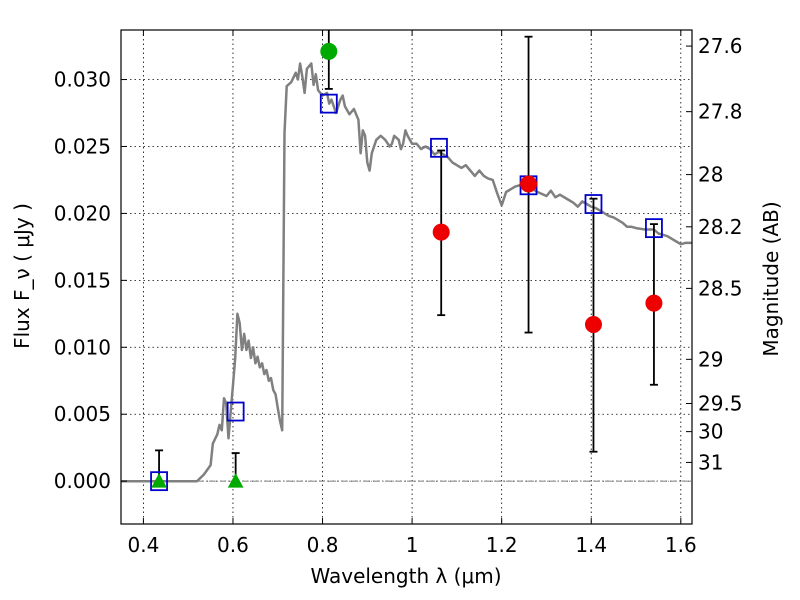  Describe the element at coordinates (710, 175) in the screenshot. I see `right-tick-label: 28` at that location.